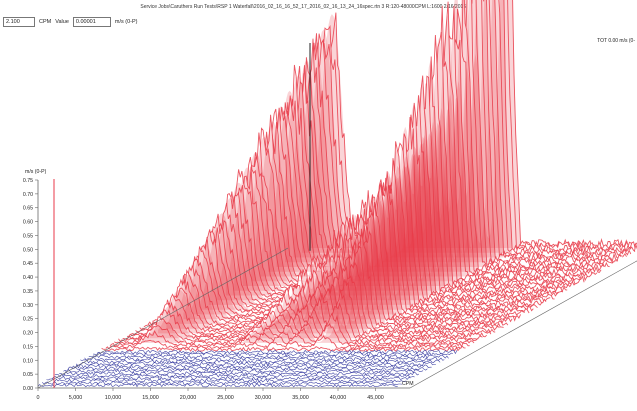 The width and height of the screenshot is (637, 411). Describe the element at coordinates (375, 398) in the screenshot. I see `x-tick-label: 45,000` at that location.